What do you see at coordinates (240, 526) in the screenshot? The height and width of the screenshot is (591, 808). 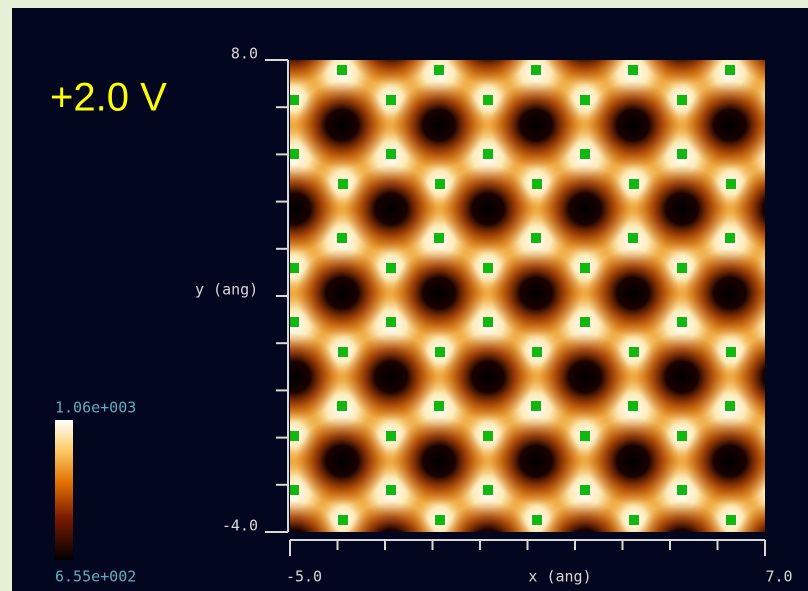 I see `y-tick-label: -4.0` at bounding box center [240, 526].